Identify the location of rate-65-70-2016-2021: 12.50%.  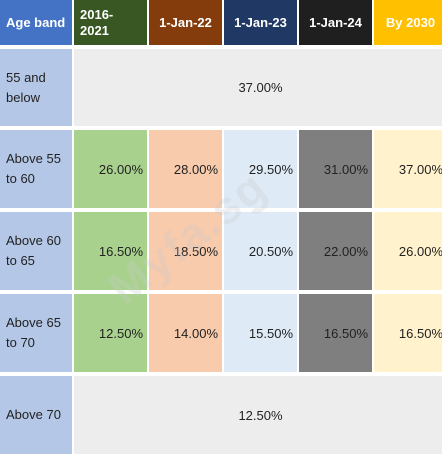
(110, 333).